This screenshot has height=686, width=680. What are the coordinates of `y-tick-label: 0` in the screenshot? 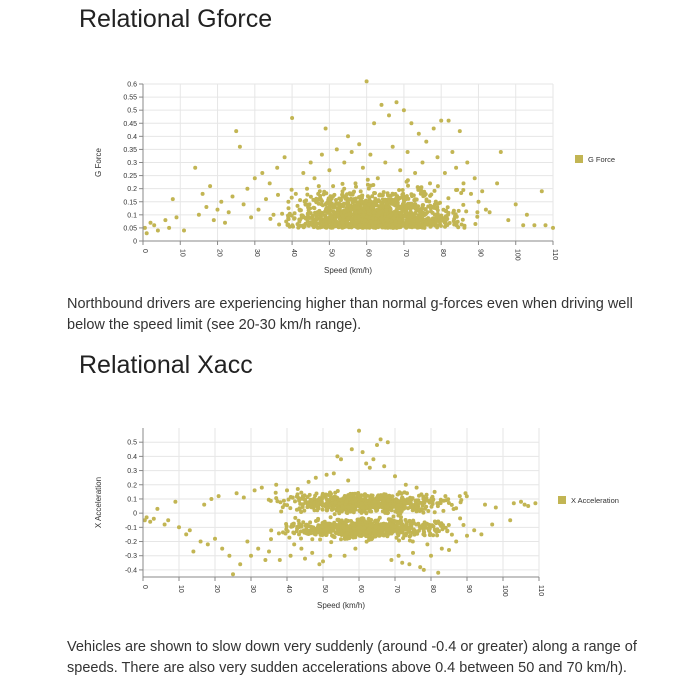 It's located at (135, 514).